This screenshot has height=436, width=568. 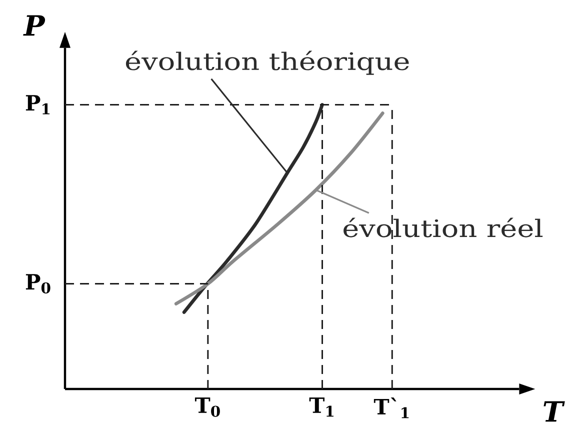 What do you see at coordinates (38, 284) in the screenshot?
I see `y-tick-label: P$_{0}$` at bounding box center [38, 284].